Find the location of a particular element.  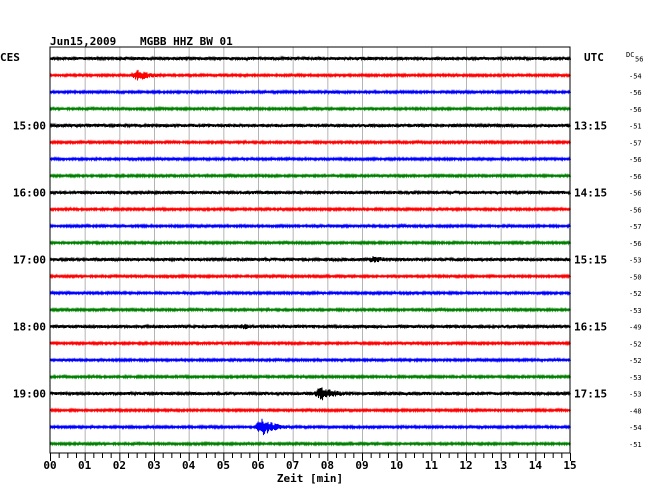

left-time-label: 17:00 is located at coordinates (29, 260).